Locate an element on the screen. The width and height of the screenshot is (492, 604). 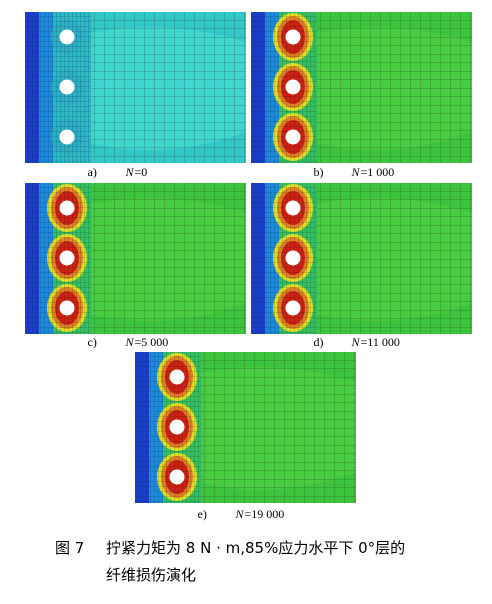
subfigure-label: c) is located at coordinates (92, 342).